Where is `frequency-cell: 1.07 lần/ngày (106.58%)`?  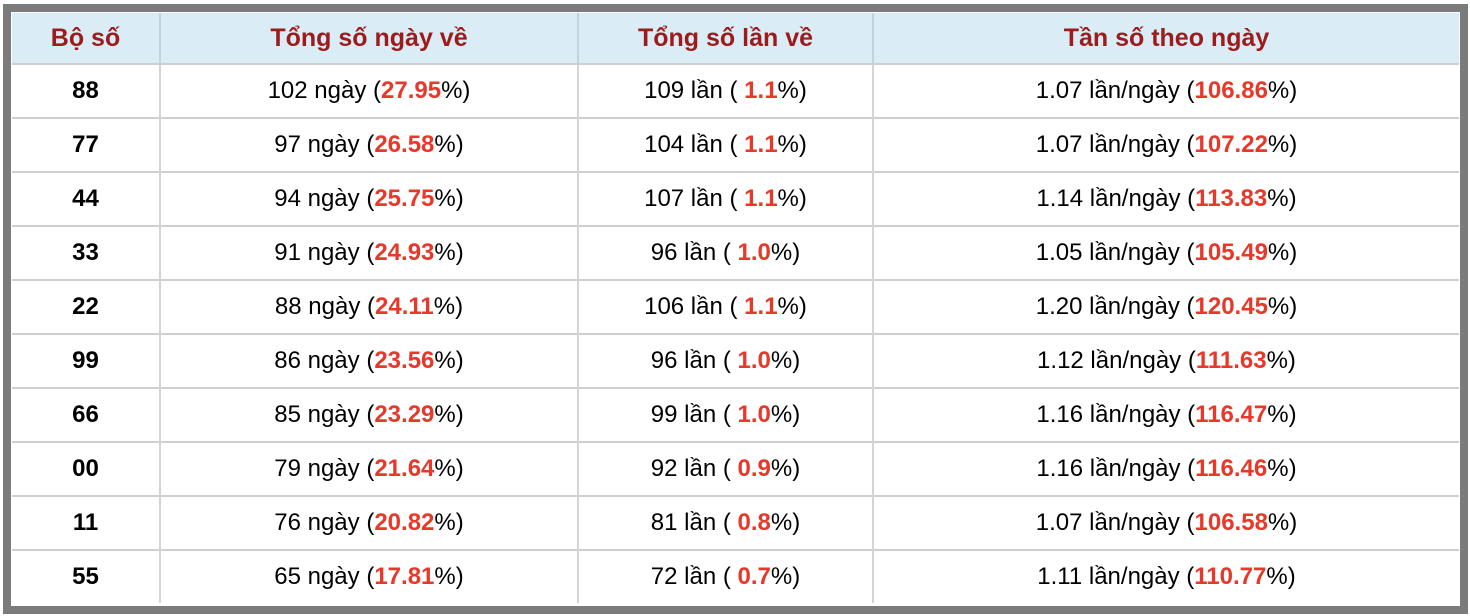 frequency-cell: 1.07 lần/ngày (106.58%) is located at coordinates (1165, 522).